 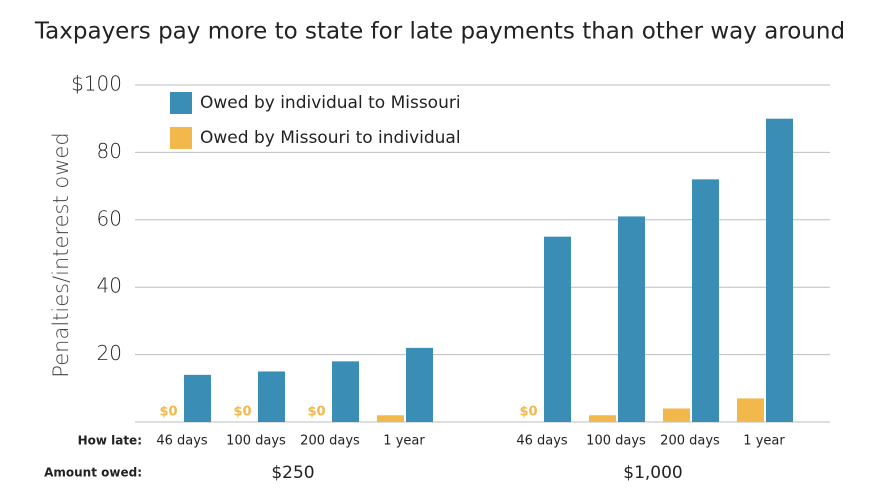 I want to click on y-tick-label: 40, so click(x=109, y=286).